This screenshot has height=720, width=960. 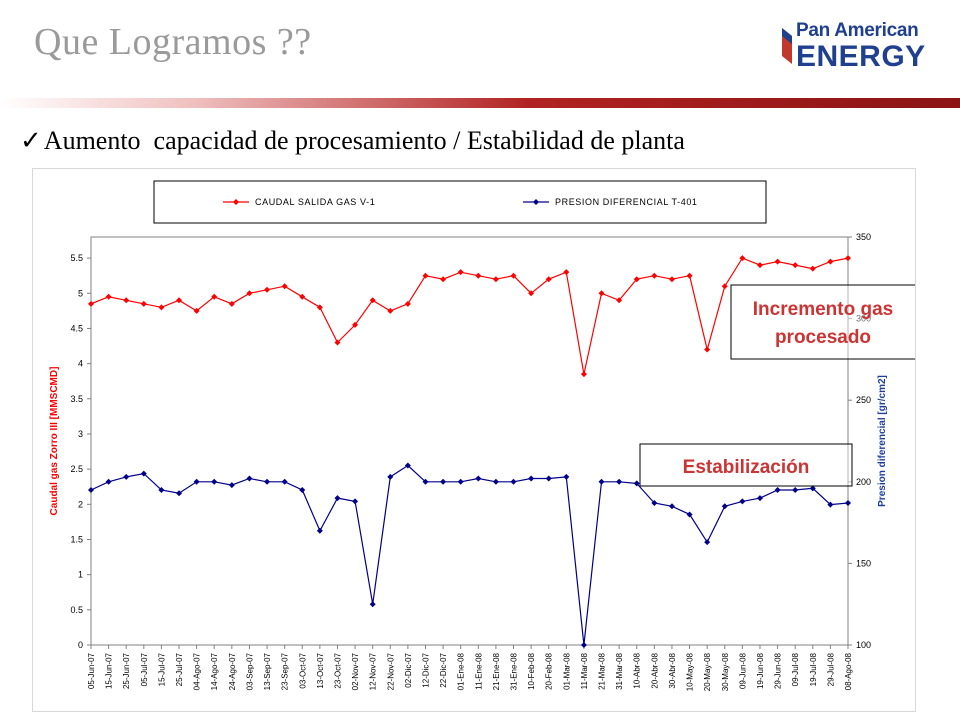 What do you see at coordinates (173, 42) in the screenshot?
I see `slide-title: Que Logramos ??` at bounding box center [173, 42].